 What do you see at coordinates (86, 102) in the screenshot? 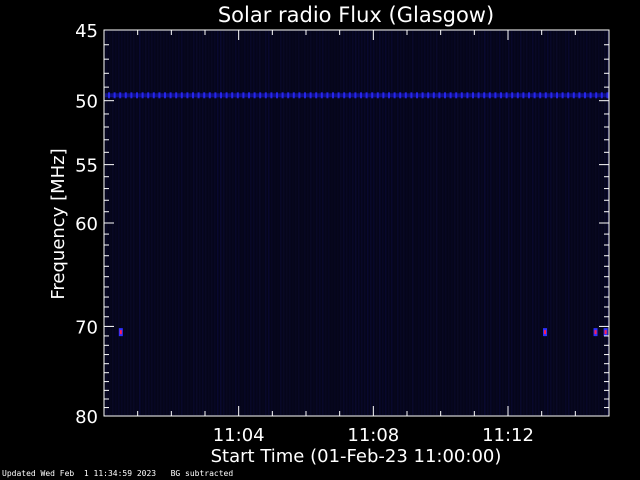
I see `y-tick-label: 50` at bounding box center [86, 102].